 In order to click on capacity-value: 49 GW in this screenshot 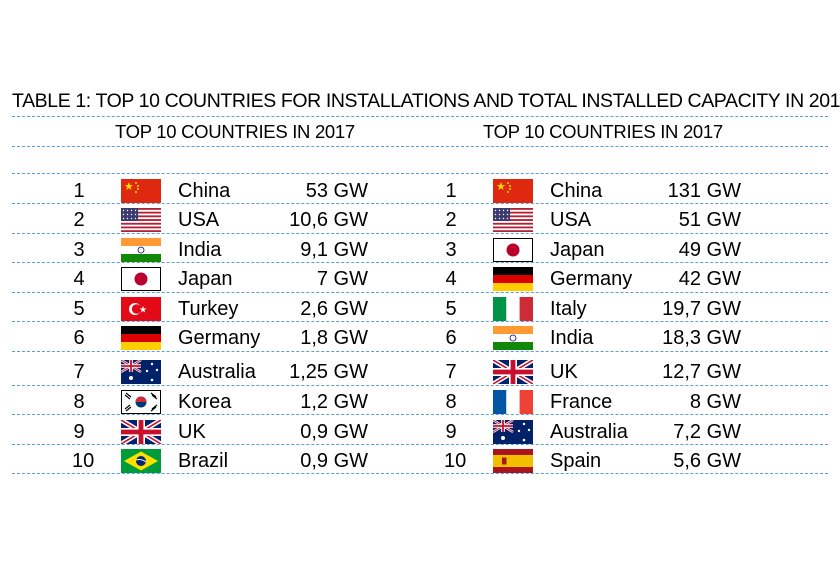, I will do `click(709, 250)`.